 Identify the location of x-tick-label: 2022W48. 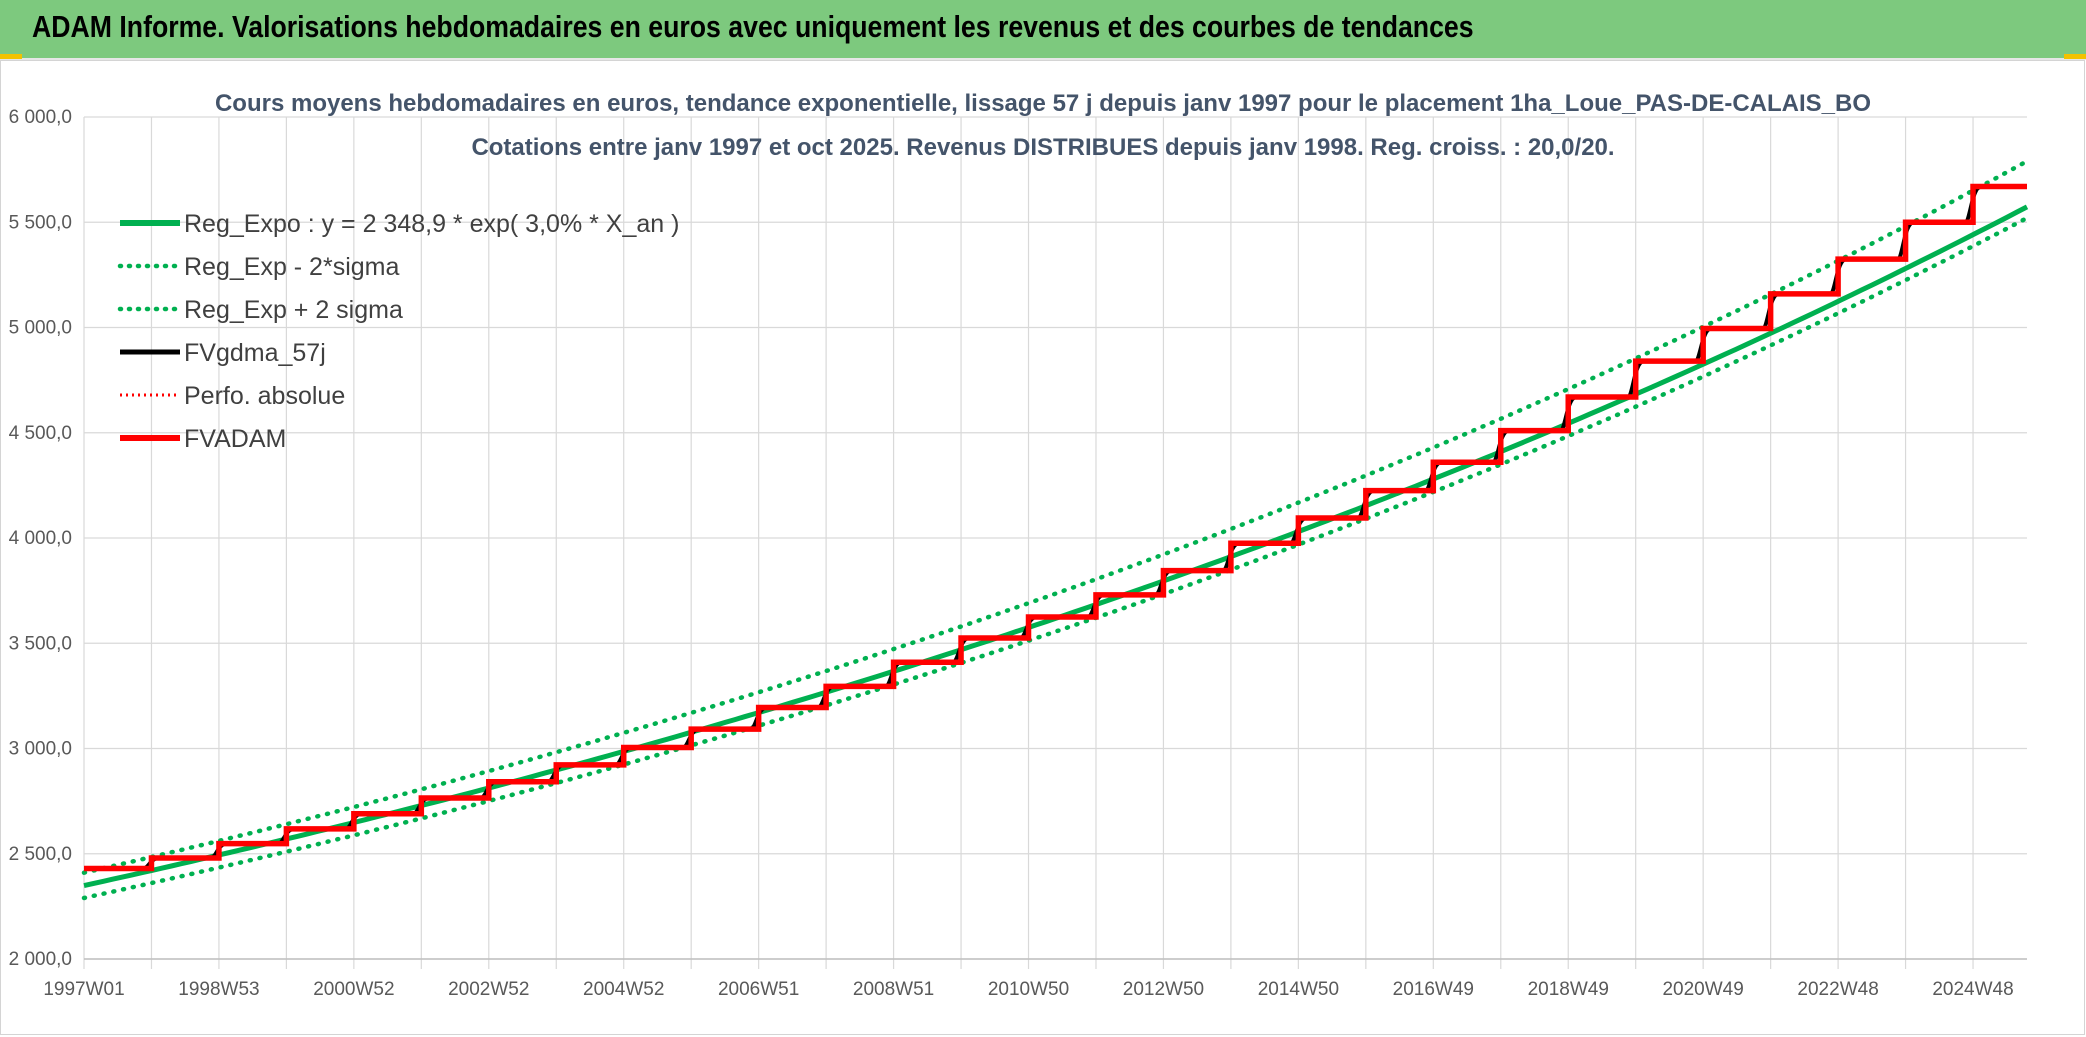
(1837, 989).